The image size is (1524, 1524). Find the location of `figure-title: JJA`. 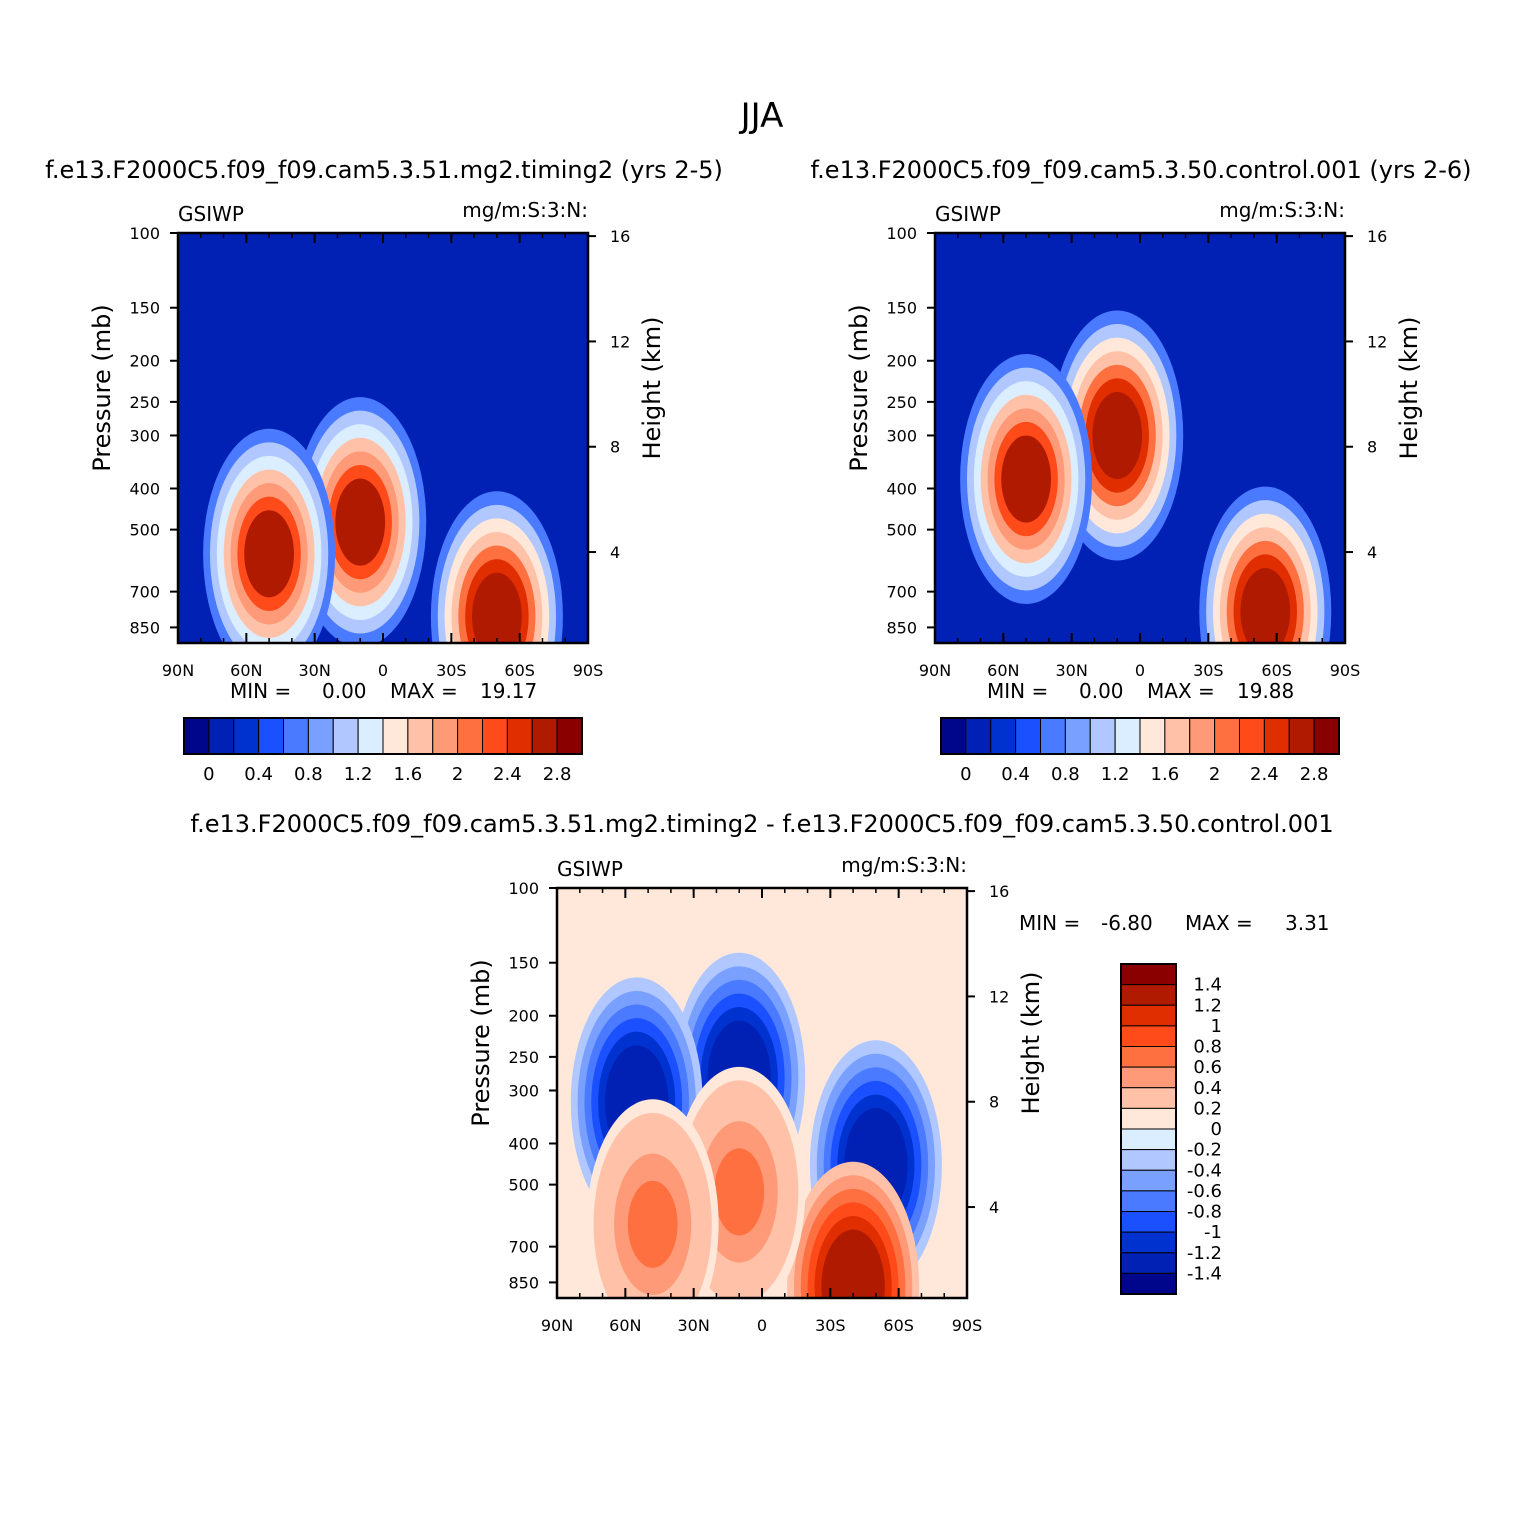

figure-title: JJA is located at coordinates (761, 116).